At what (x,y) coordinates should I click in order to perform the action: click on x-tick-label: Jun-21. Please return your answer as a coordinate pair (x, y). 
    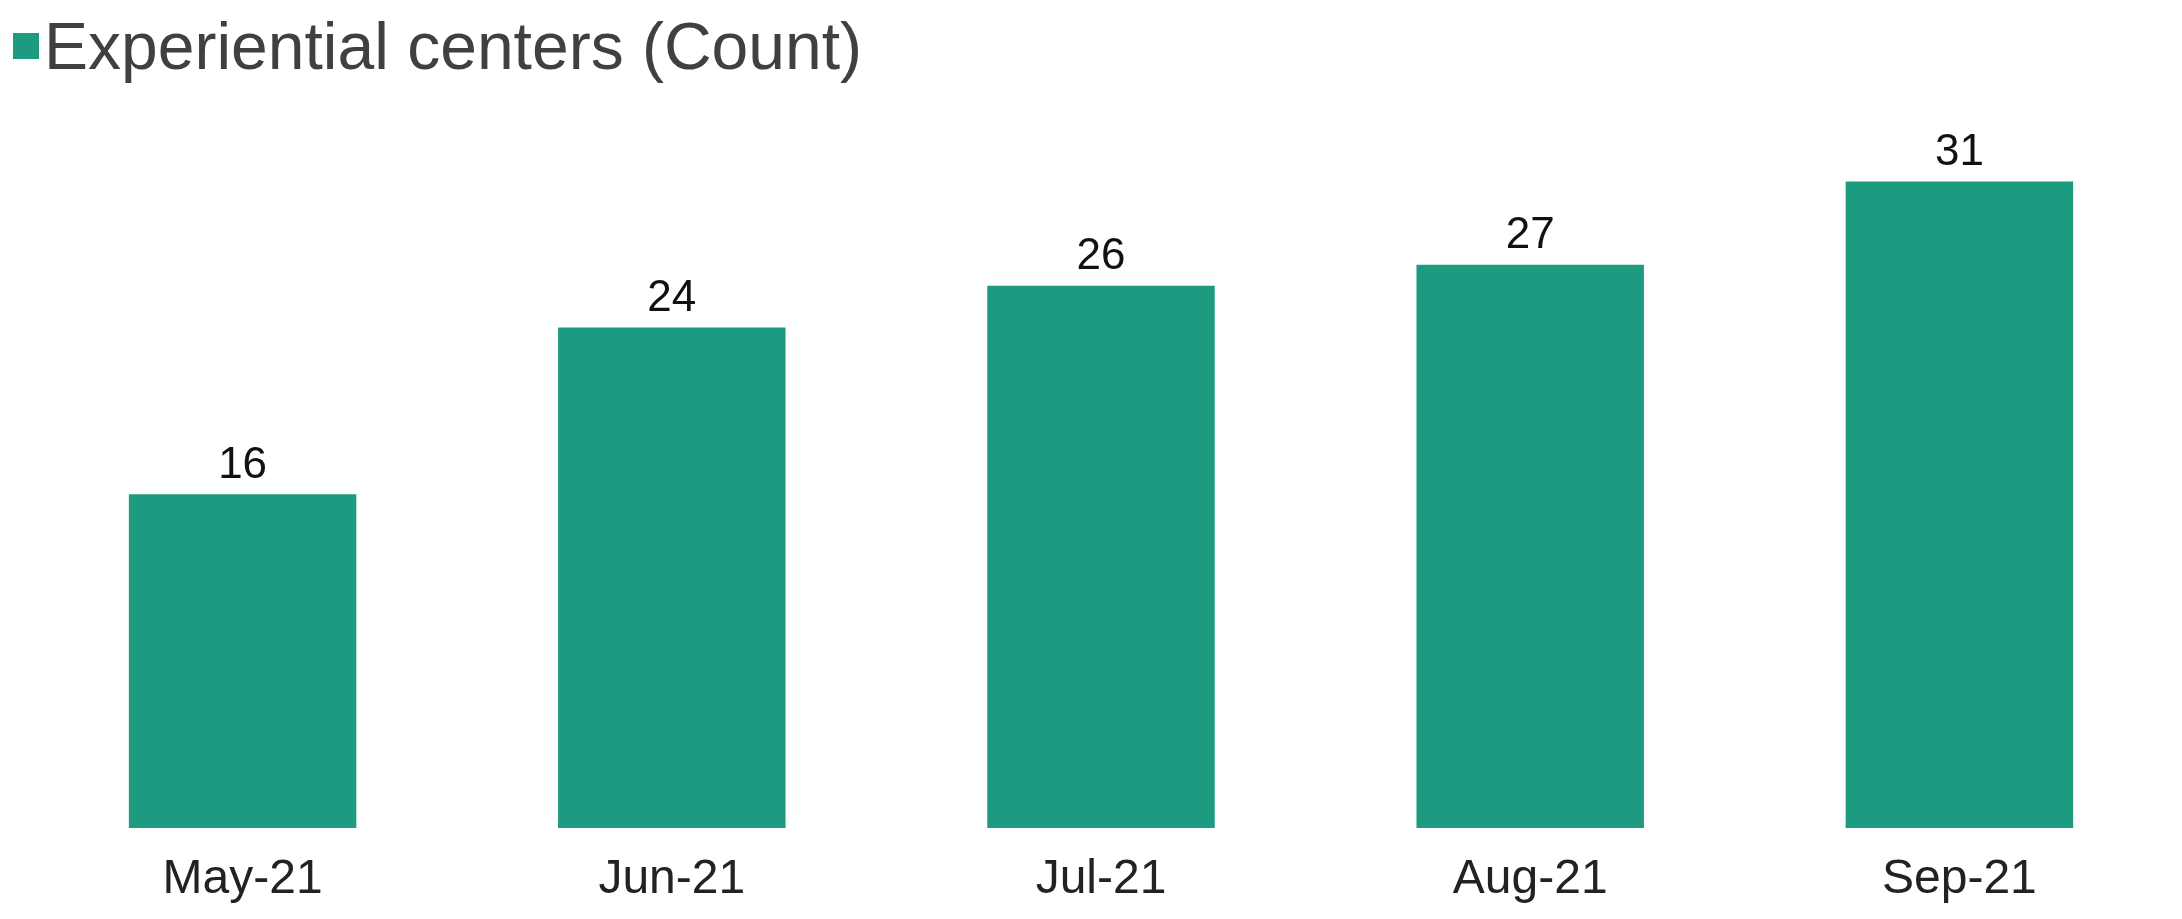
    Looking at the image, I should click on (672, 876).